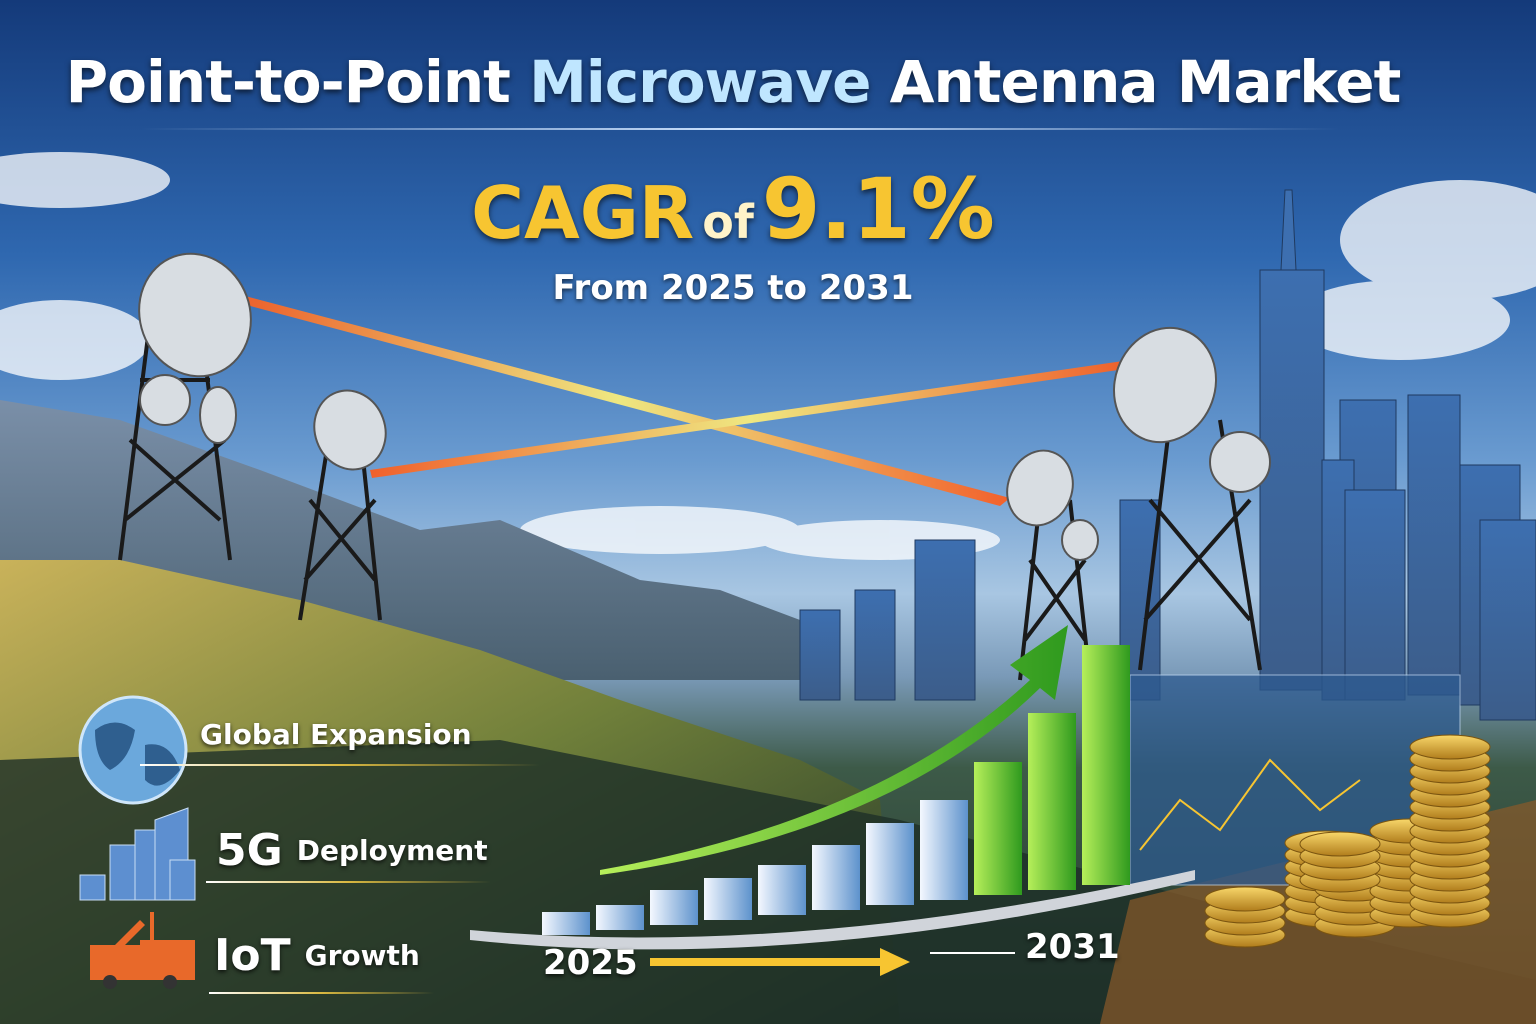 The width and height of the screenshot is (1536, 1024). I want to click on end-year: 2031, so click(1072, 947).